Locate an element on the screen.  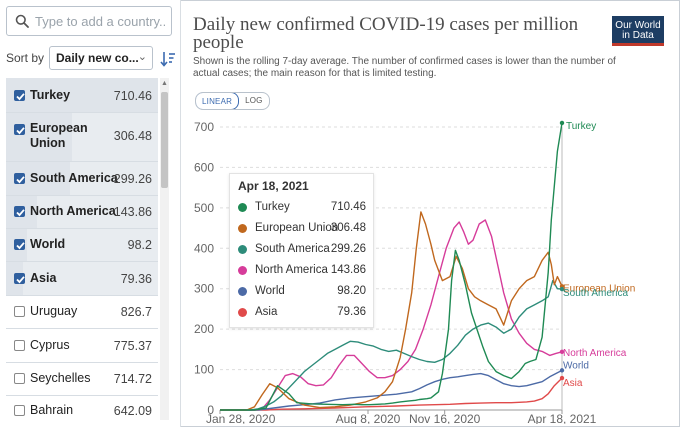
y-tick-label: 700 is located at coordinates (204, 127).